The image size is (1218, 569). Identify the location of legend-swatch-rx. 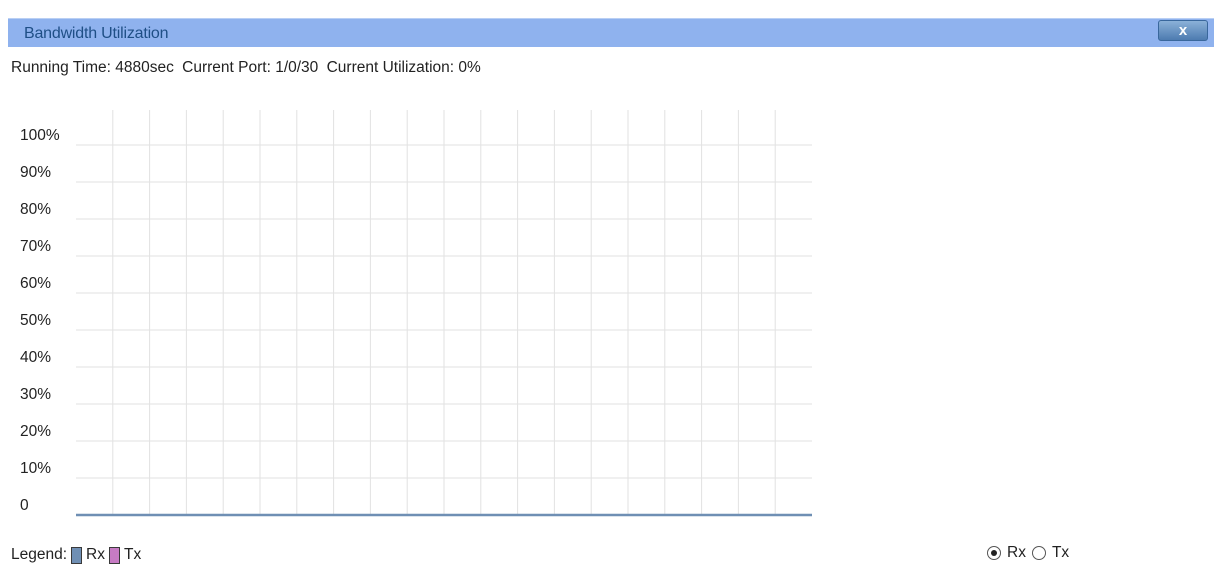
(77, 555).